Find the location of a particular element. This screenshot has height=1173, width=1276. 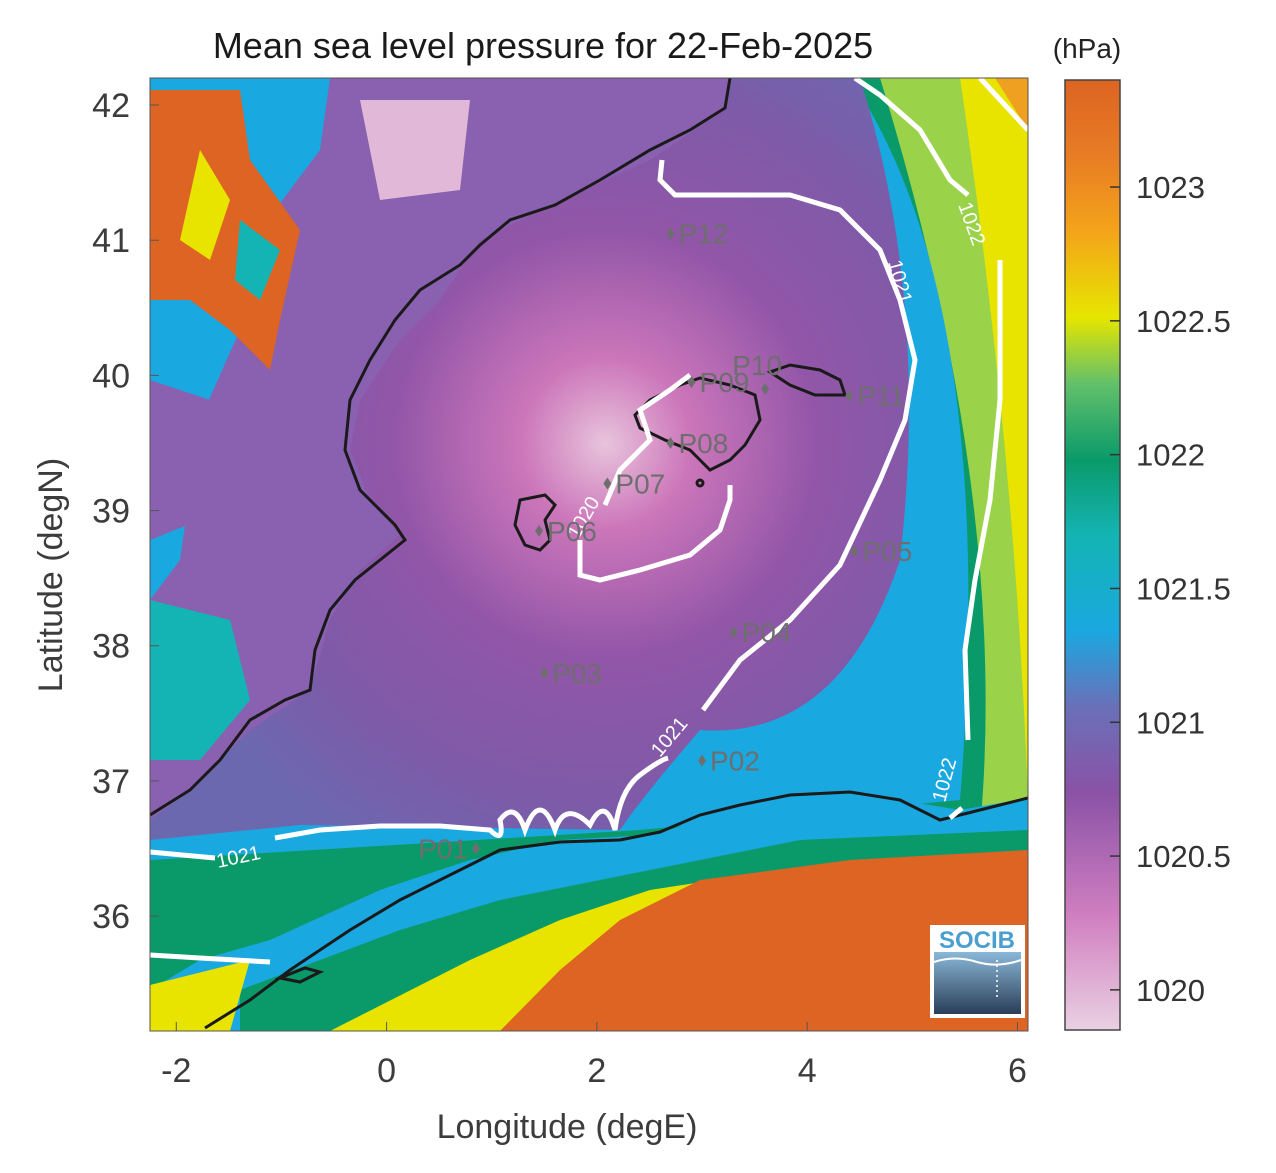

y-tick-label: 41 is located at coordinates (111, 241).